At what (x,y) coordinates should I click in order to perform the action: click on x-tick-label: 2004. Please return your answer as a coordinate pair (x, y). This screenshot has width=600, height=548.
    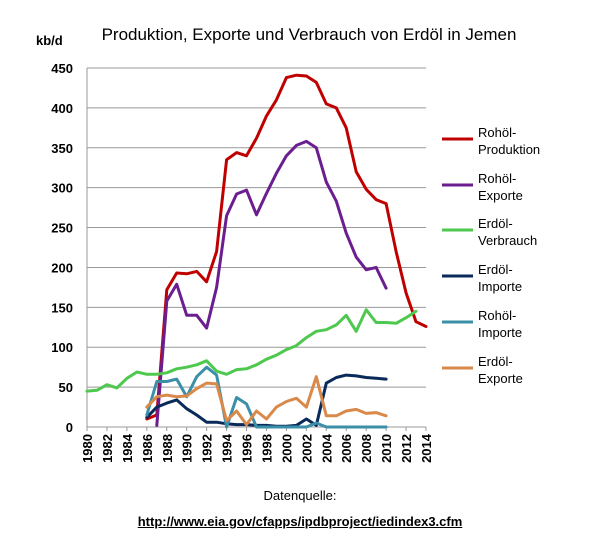
    Looking at the image, I should click on (326, 448).